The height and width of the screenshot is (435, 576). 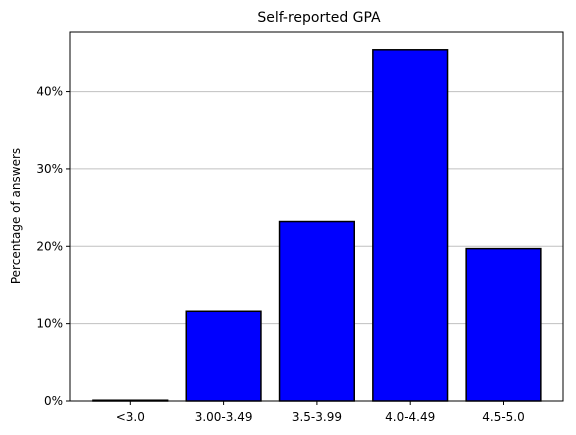 I want to click on x-tick-label: 4.0-4.49, so click(x=410, y=417).